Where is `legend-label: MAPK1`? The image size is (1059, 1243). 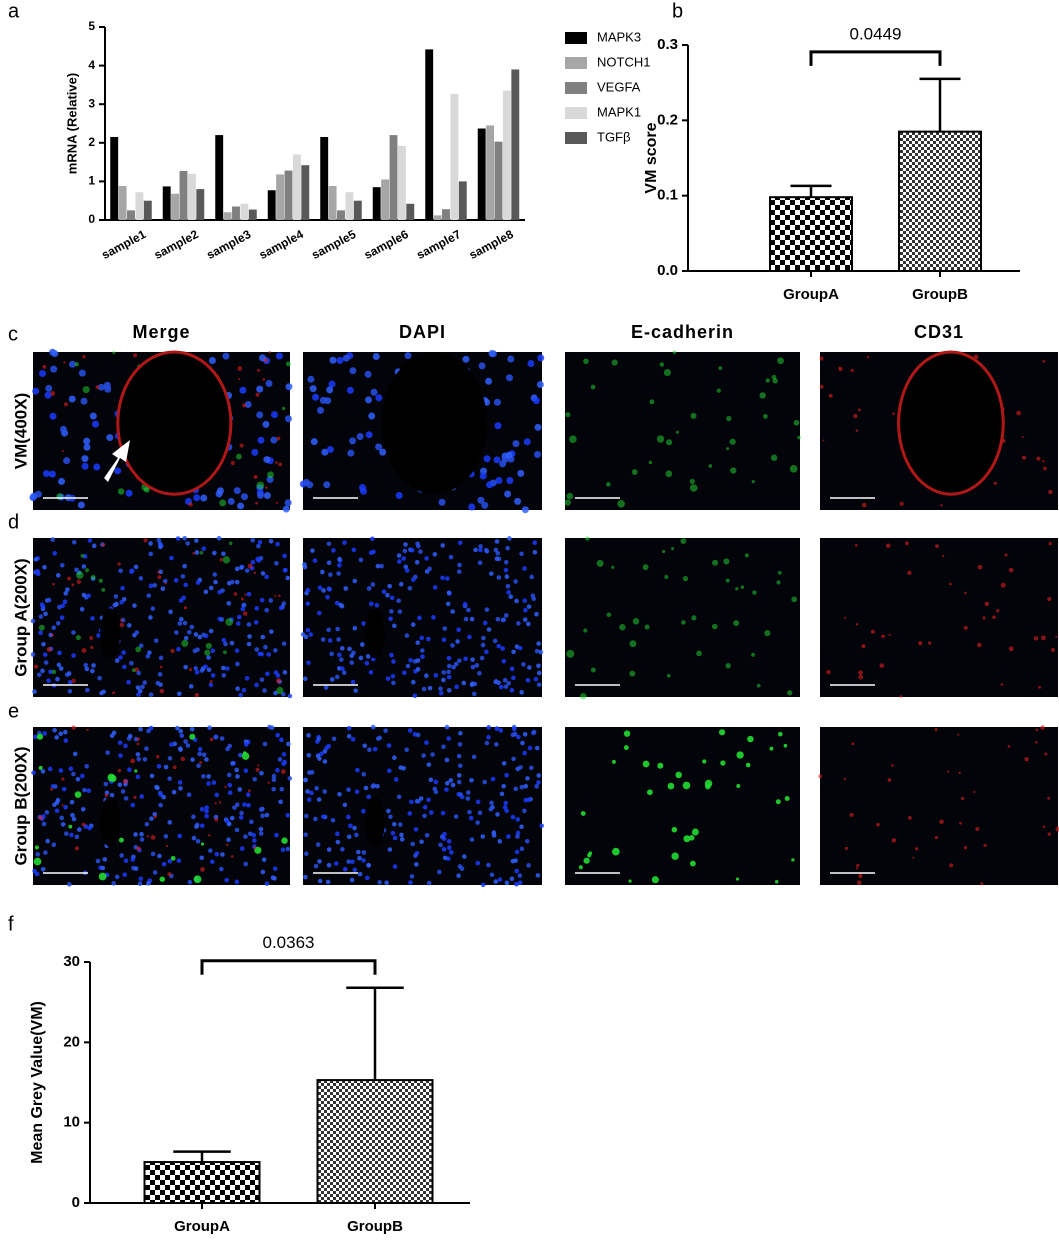 legend-label: MAPK1 is located at coordinates (619, 111).